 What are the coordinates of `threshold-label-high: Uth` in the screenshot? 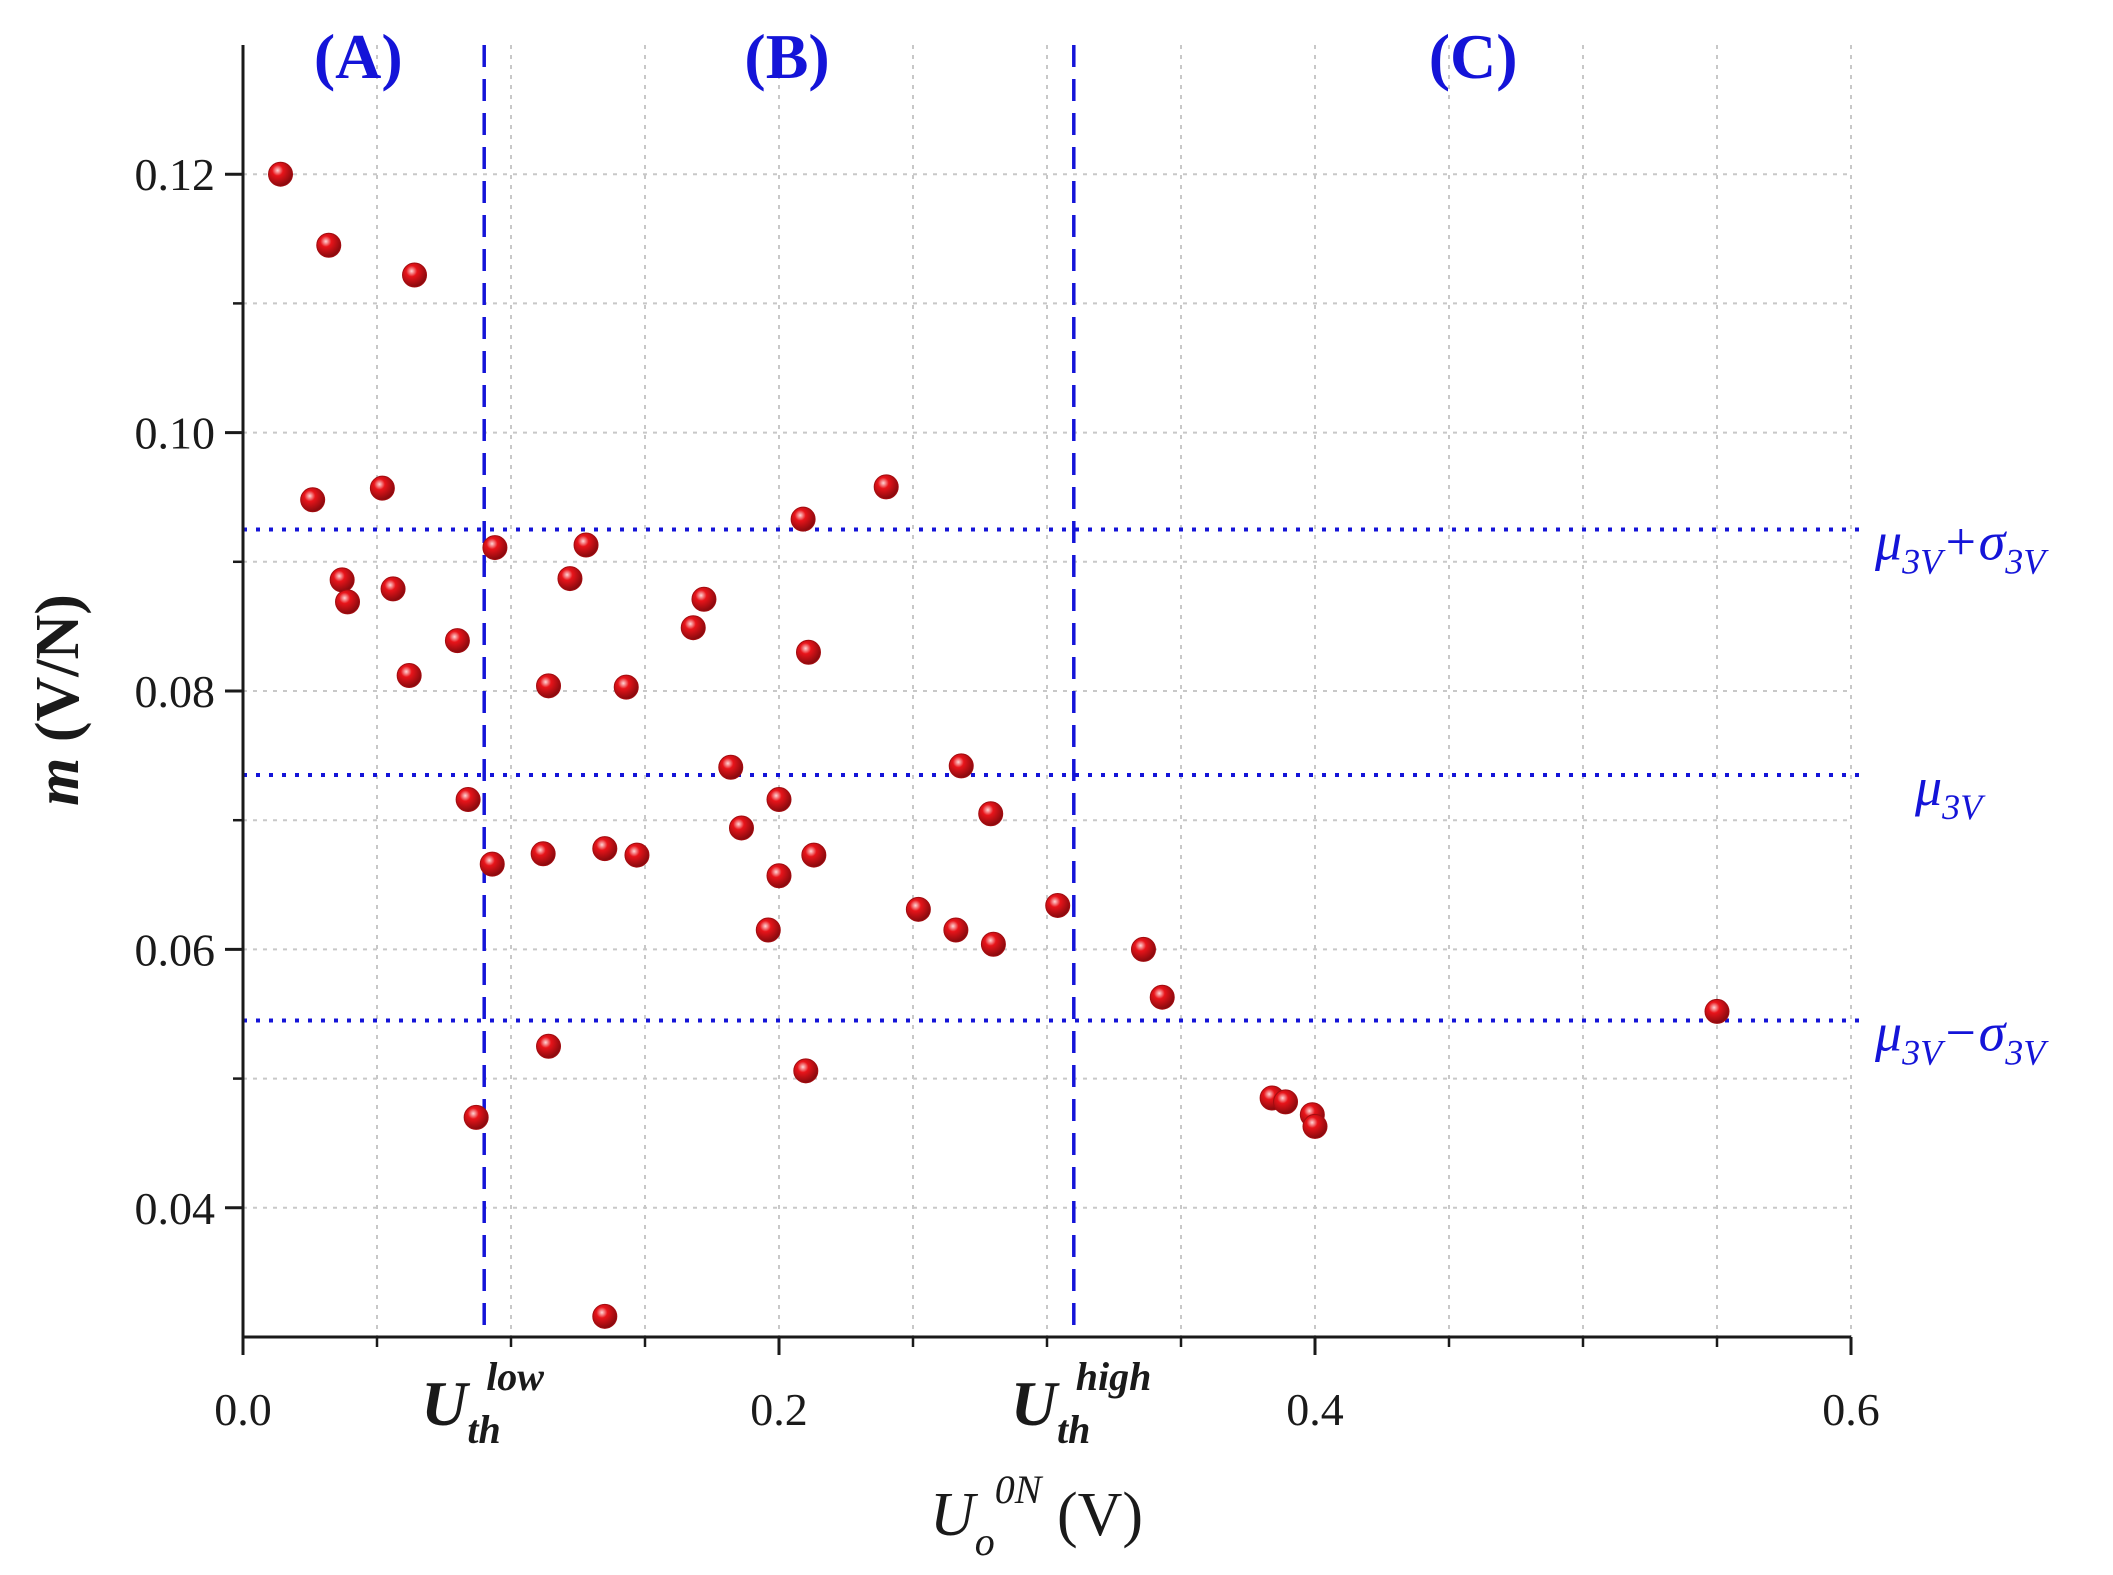 It's located at (1051, 1410).